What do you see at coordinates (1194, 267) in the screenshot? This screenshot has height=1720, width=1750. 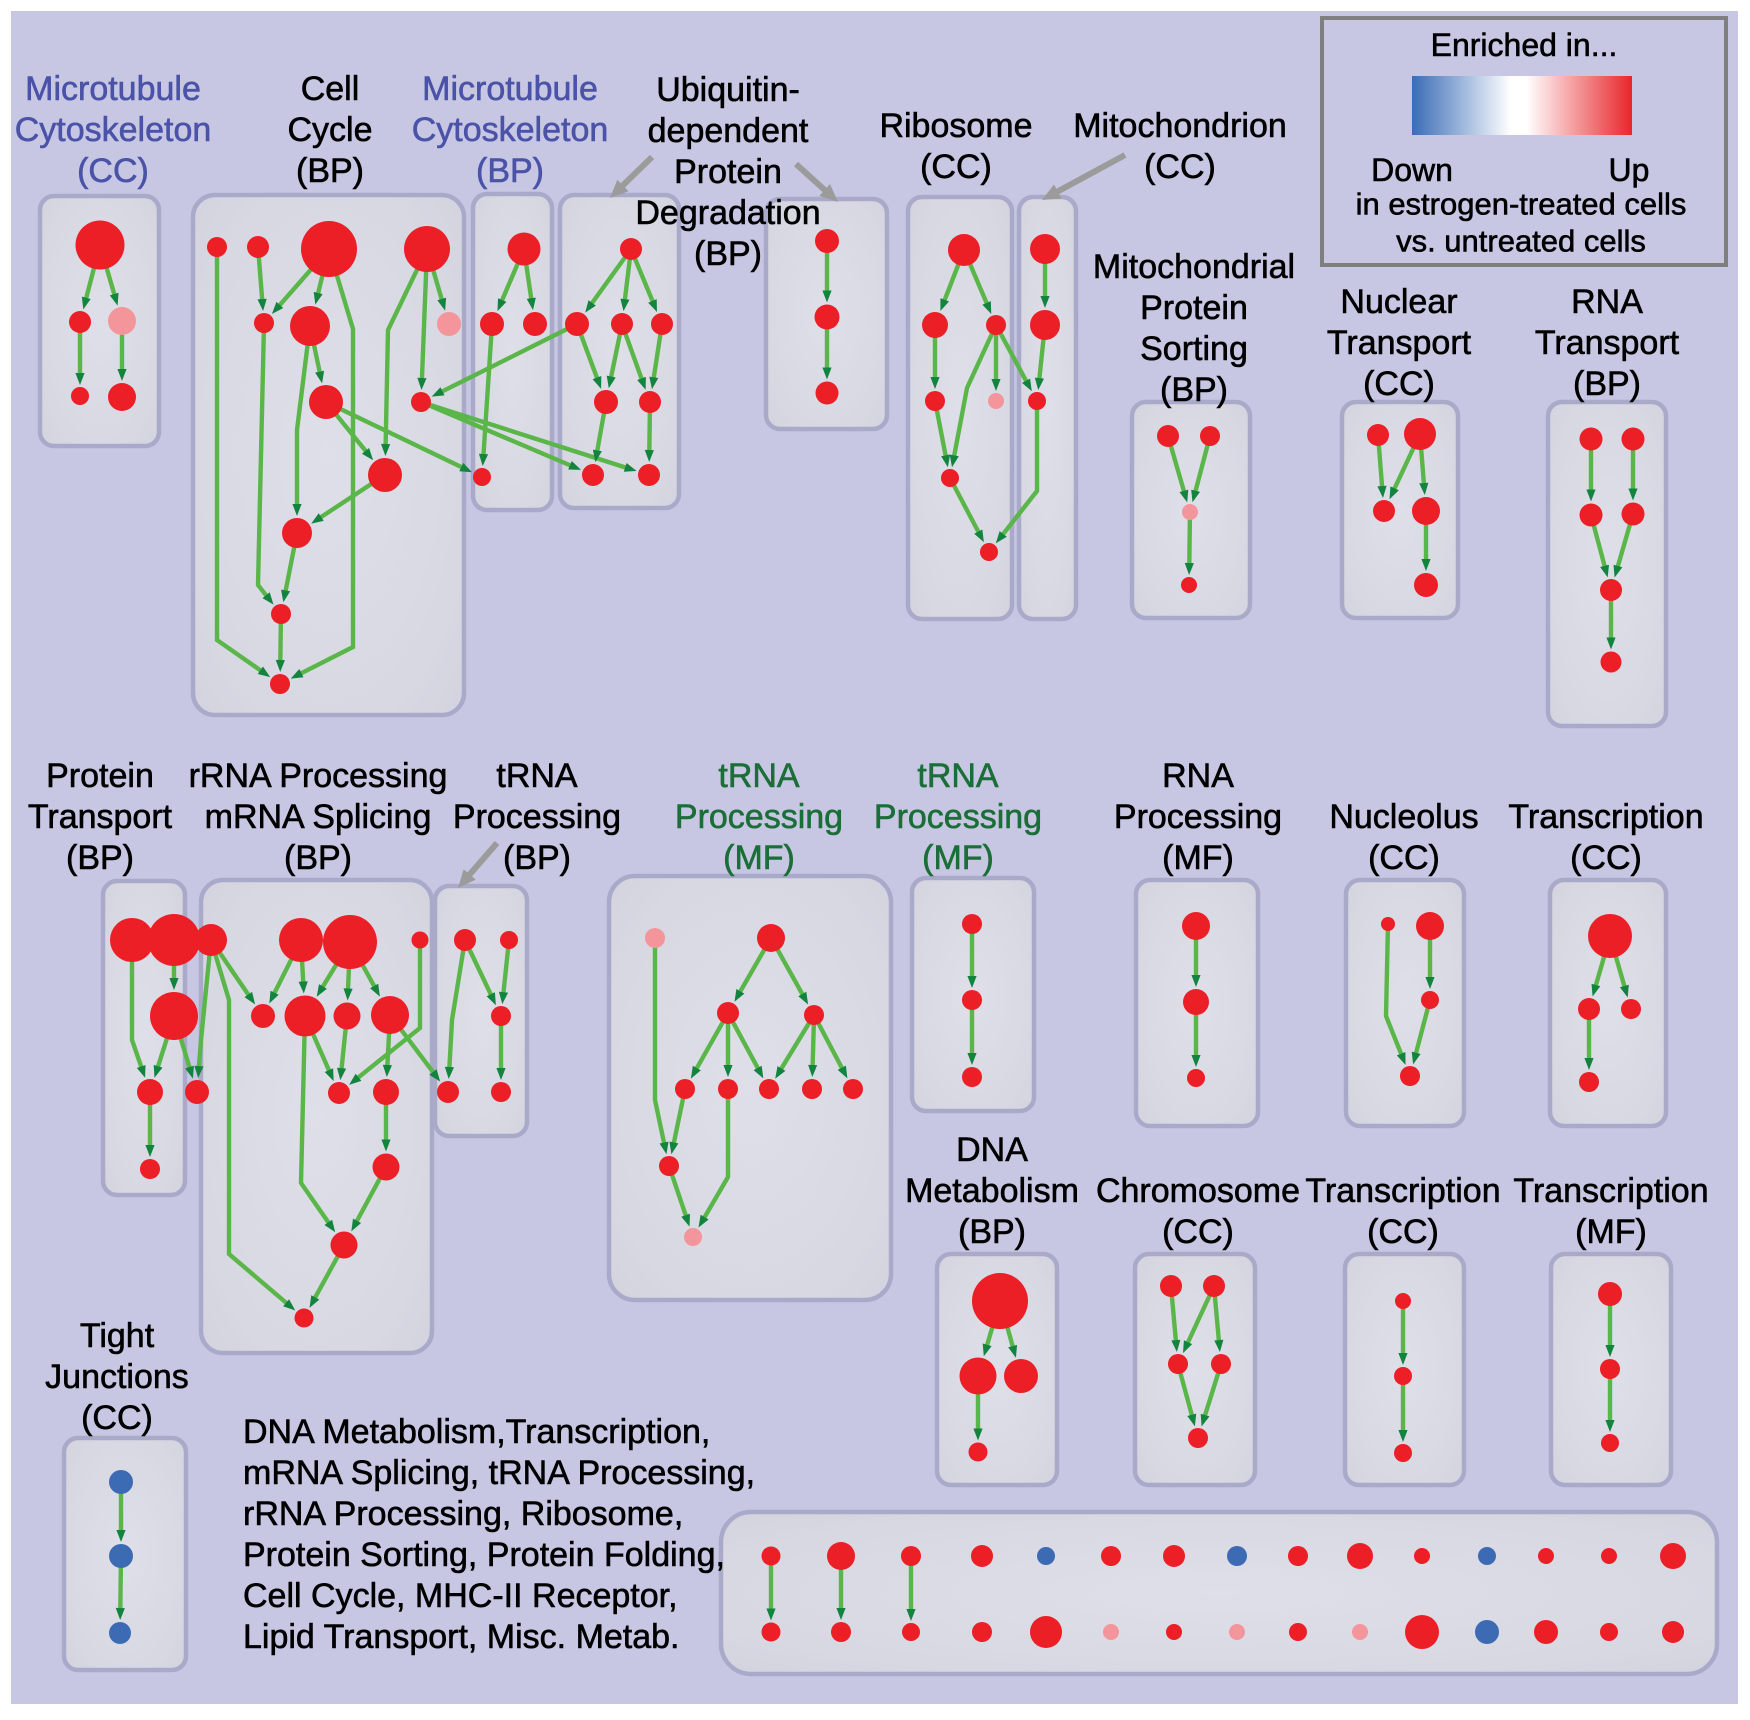 I see `svg-text: Mitochondrial` at bounding box center [1194, 267].